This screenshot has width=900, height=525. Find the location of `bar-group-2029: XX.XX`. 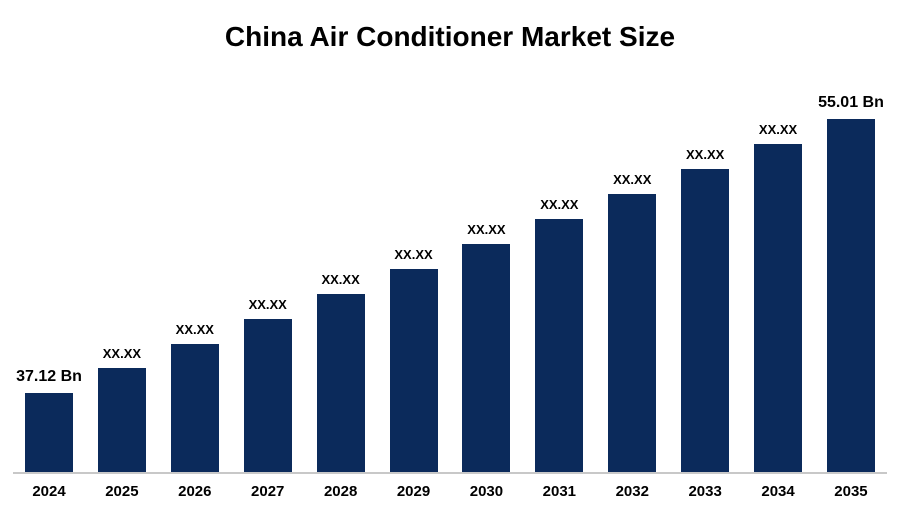

bar-group-2029: XX.XX is located at coordinates (413, 359).